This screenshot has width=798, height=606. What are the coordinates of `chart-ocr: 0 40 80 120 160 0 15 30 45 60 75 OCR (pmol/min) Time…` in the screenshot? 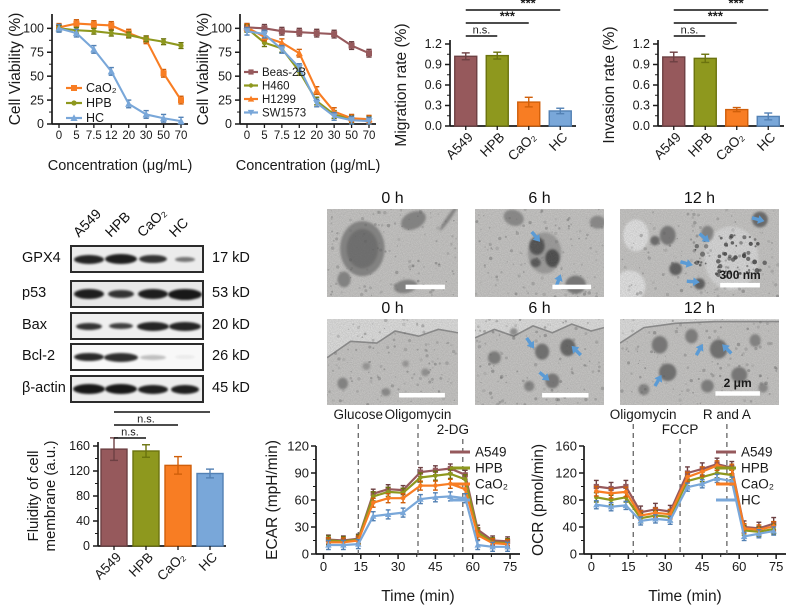 It's located at (663, 506).